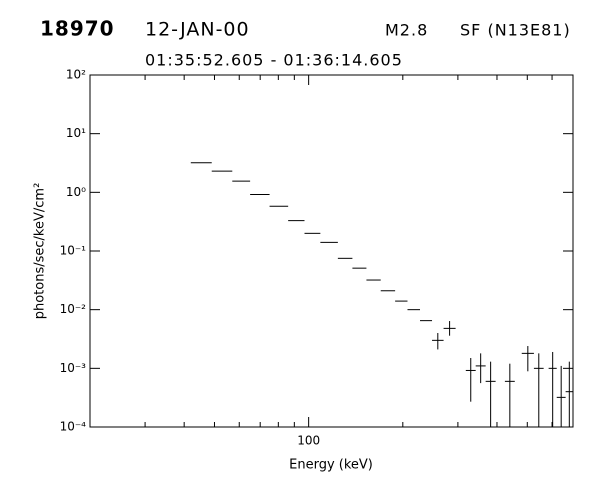 The height and width of the screenshot is (480, 600). Describe the element at coordinates (76, 75) in the screenshot. I see `y-tick-label: 10²` at that location.